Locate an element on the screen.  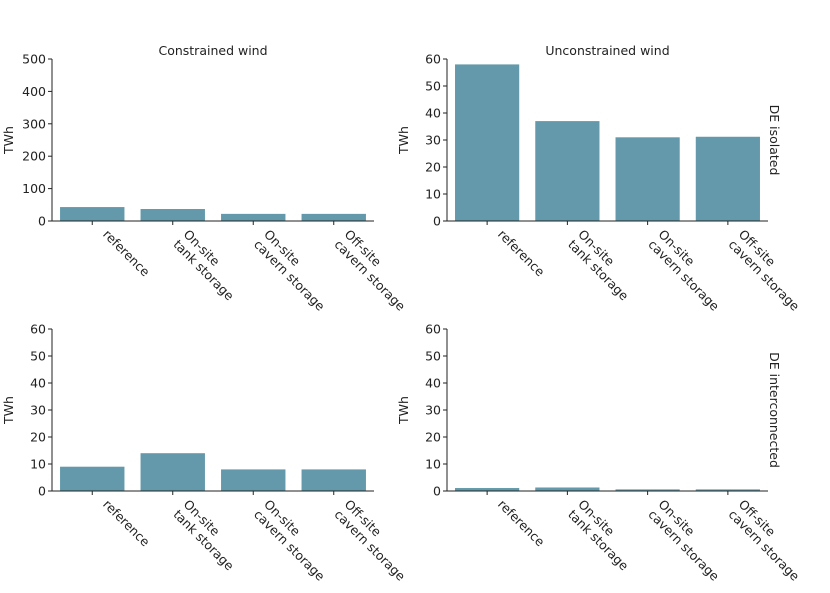
y-tick-label: 400 is located at coordinates (34, 91).